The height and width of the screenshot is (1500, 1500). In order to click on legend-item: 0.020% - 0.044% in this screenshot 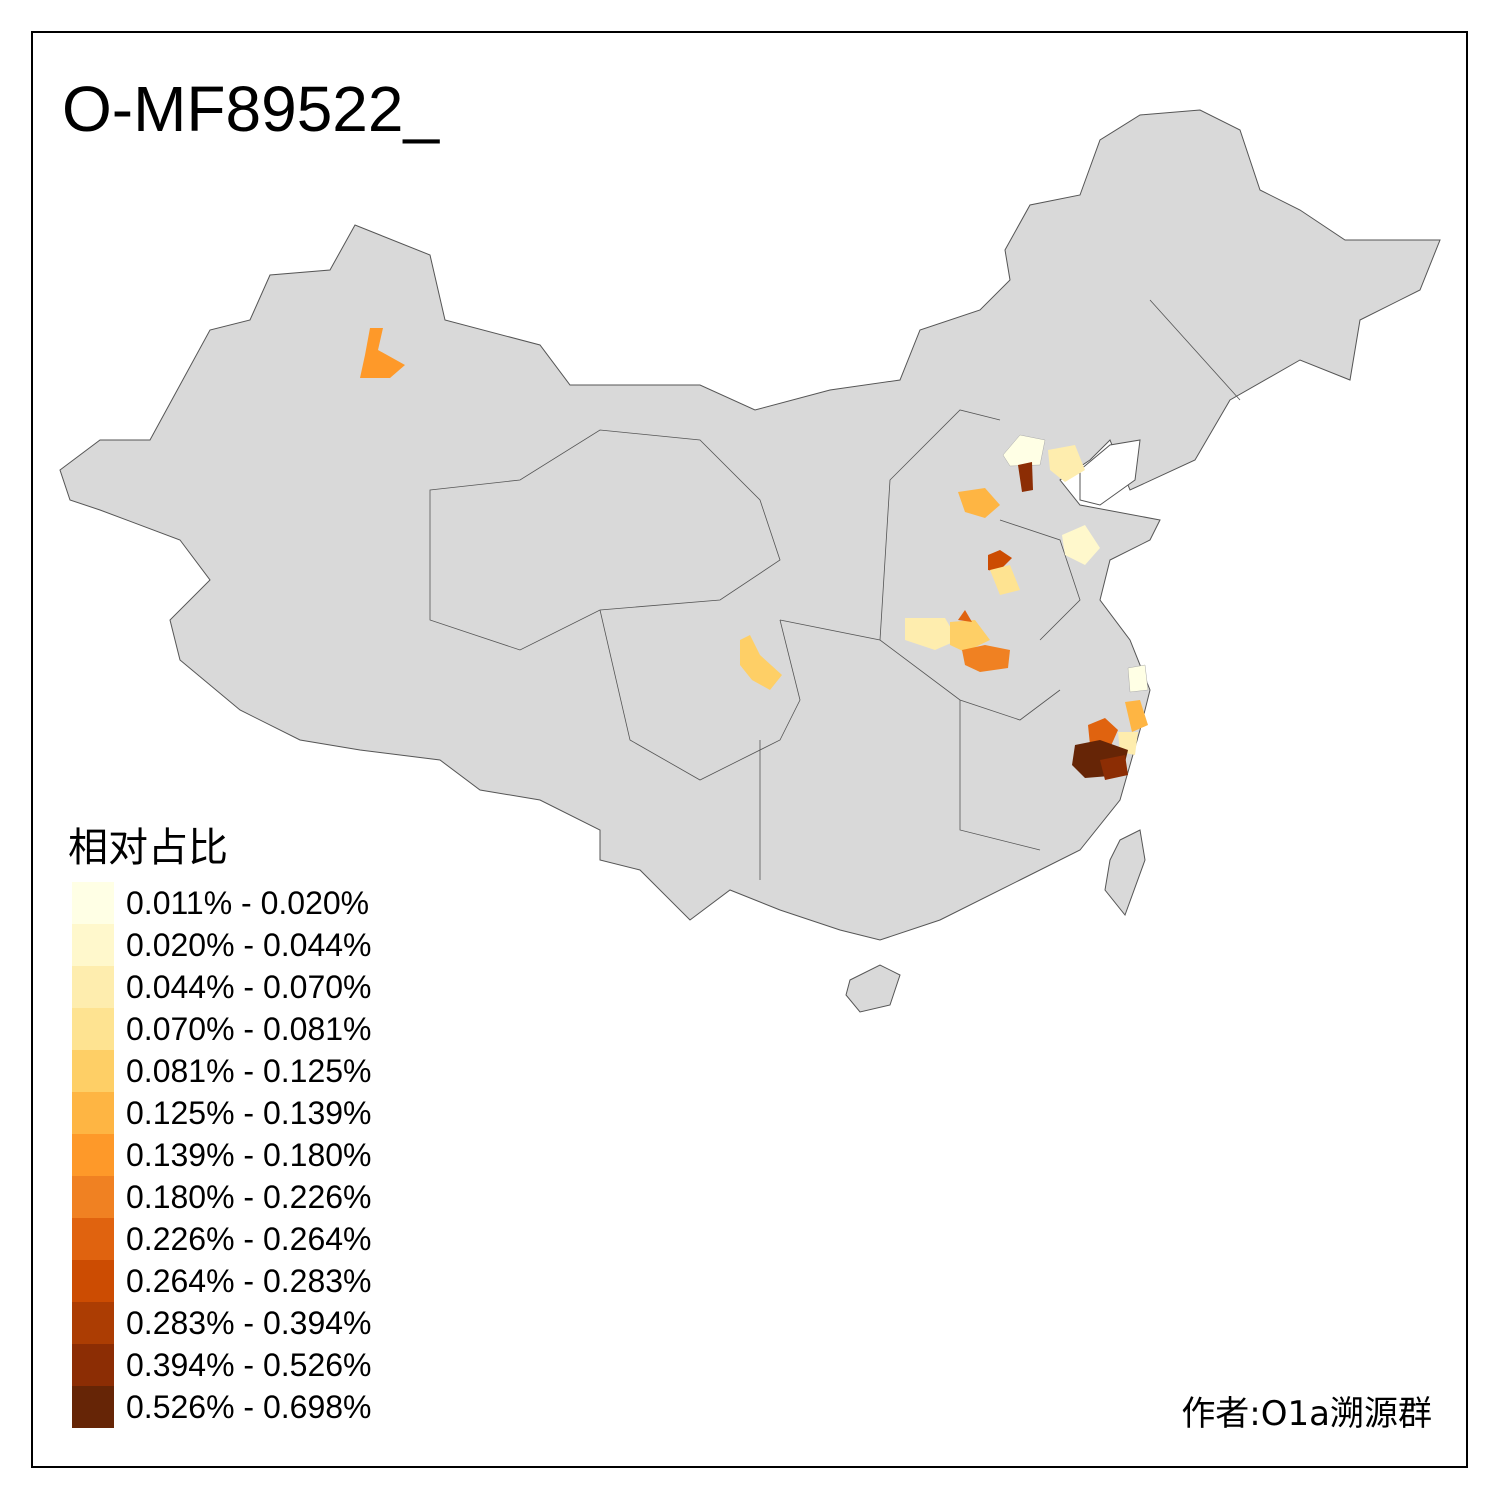, I will do `click(222, 945)`.